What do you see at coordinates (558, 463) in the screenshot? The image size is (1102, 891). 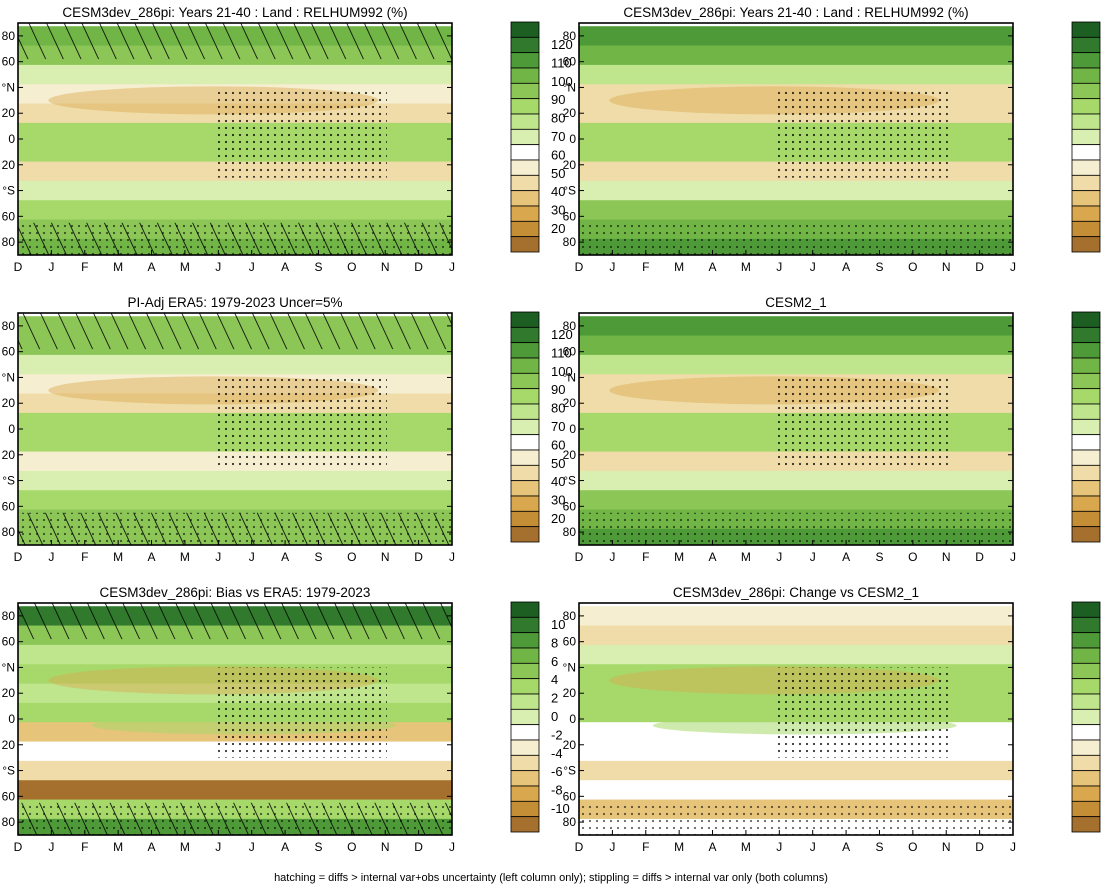 I see `colorbar-label: 50` at bounding box center [558, 463].